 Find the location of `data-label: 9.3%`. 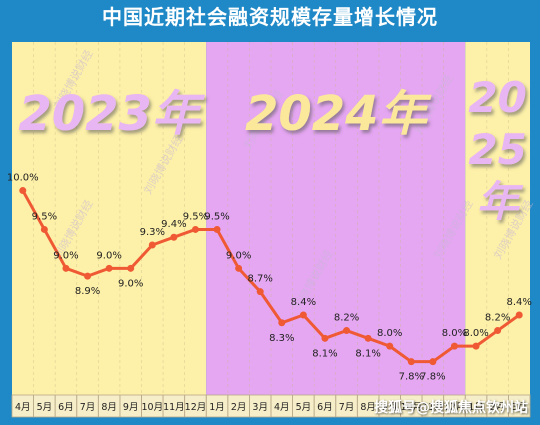

data-label: 9.3% is located at coordinates (152, 232).